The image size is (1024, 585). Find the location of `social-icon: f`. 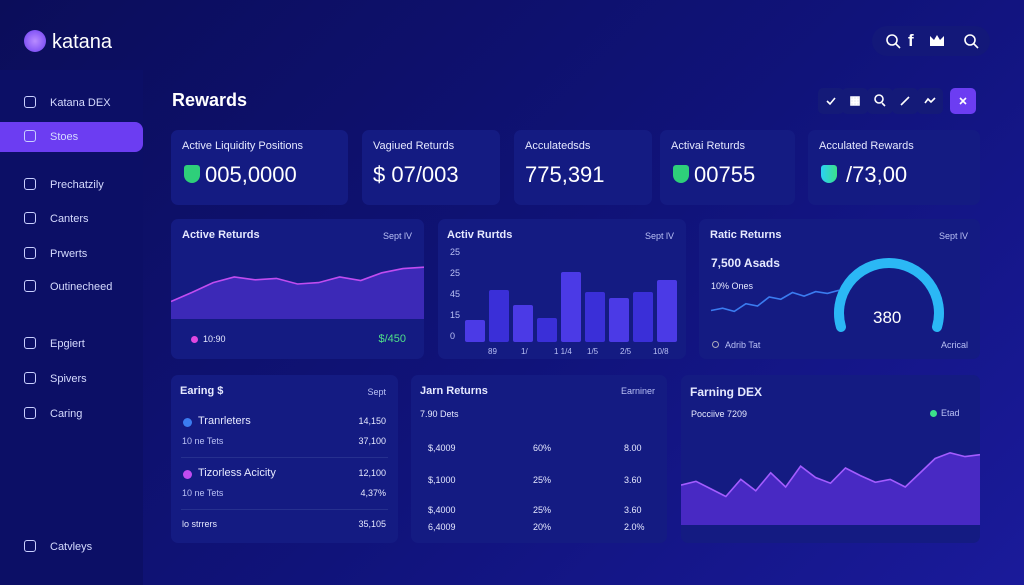

social-icon: f is located at coordinates (911, 40).